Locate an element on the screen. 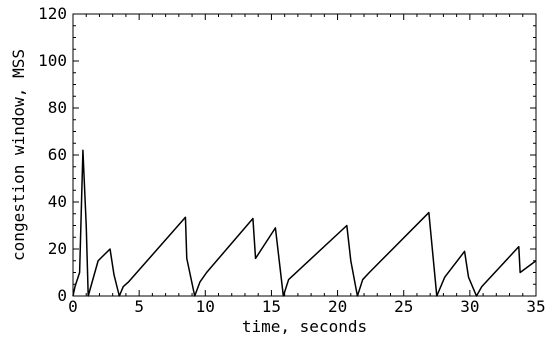  y-tick-label-6: 120 is located at coordinates (52, 13).